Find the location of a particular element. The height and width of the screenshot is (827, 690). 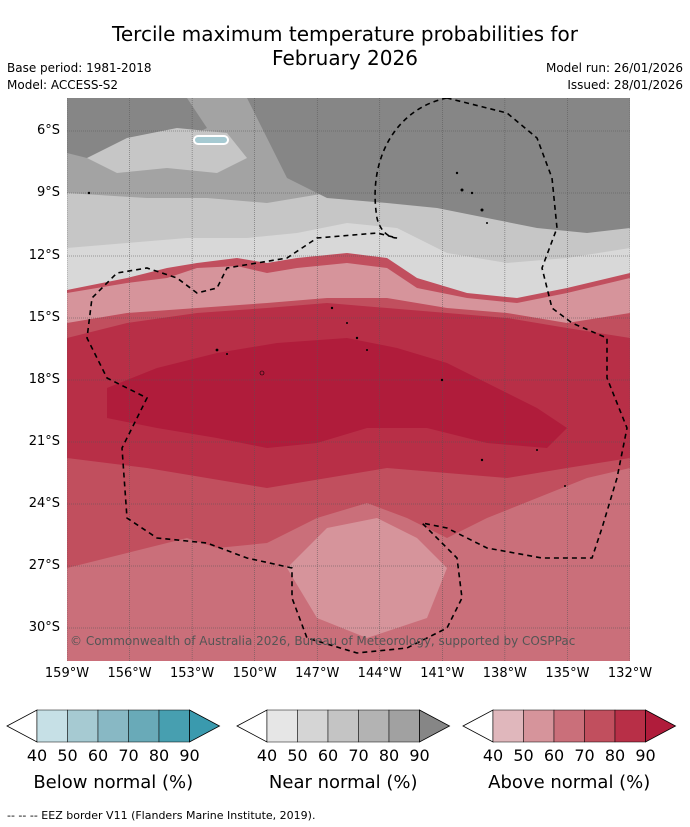

colorbar-label: Below normal (%) is located at coordinates (113, 782).